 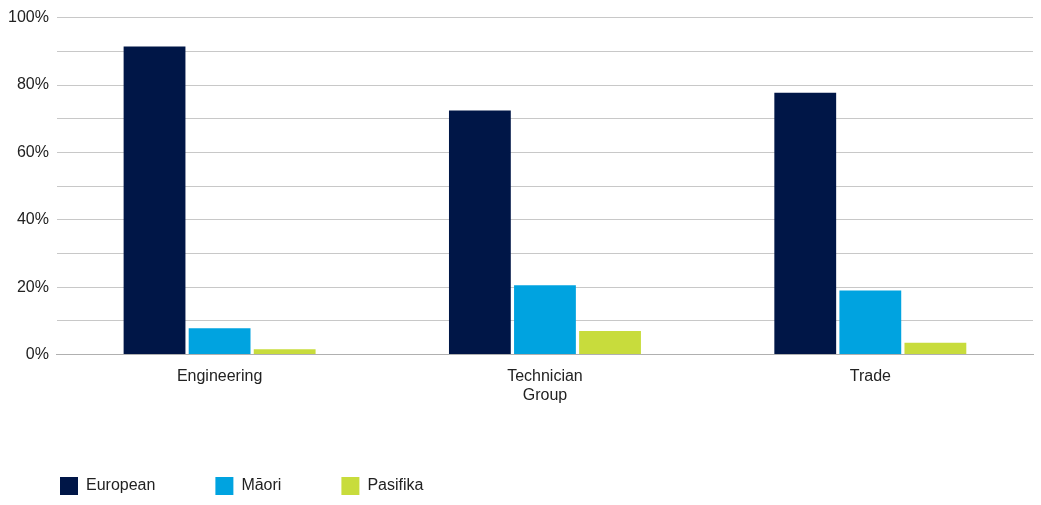 What do you see at coordinates (32, 286) in the screenshot?
I see `y-tick-label: 20%` at bounding box center [32, 286].